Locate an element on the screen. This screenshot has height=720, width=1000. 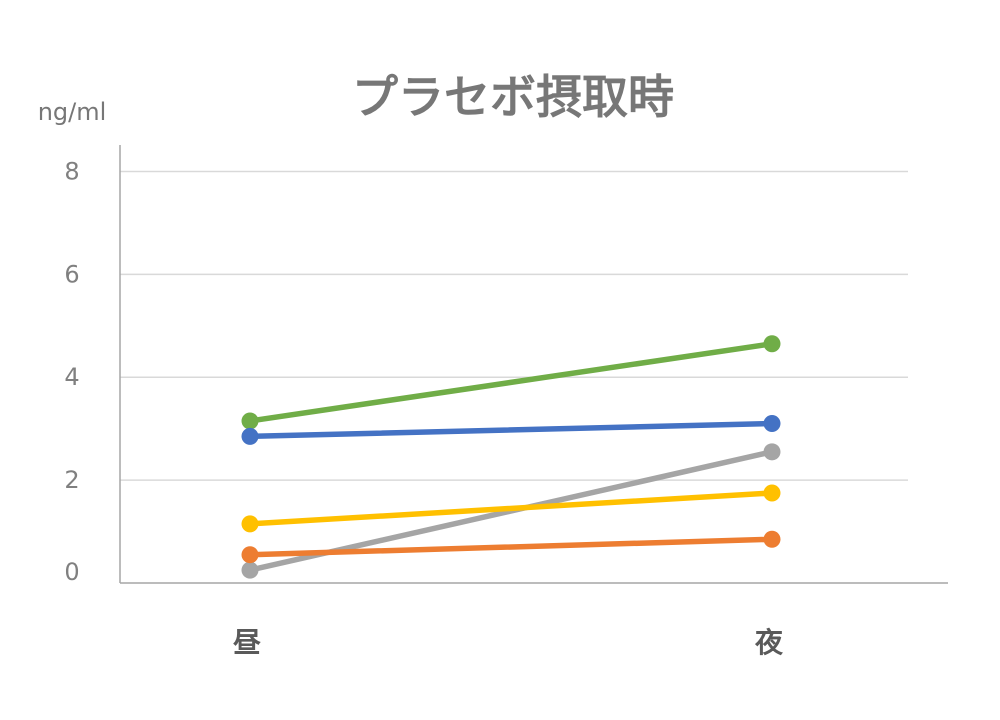
y-axis-ticks: 0 2 4 6 8 is located at coordinates (71, 371).